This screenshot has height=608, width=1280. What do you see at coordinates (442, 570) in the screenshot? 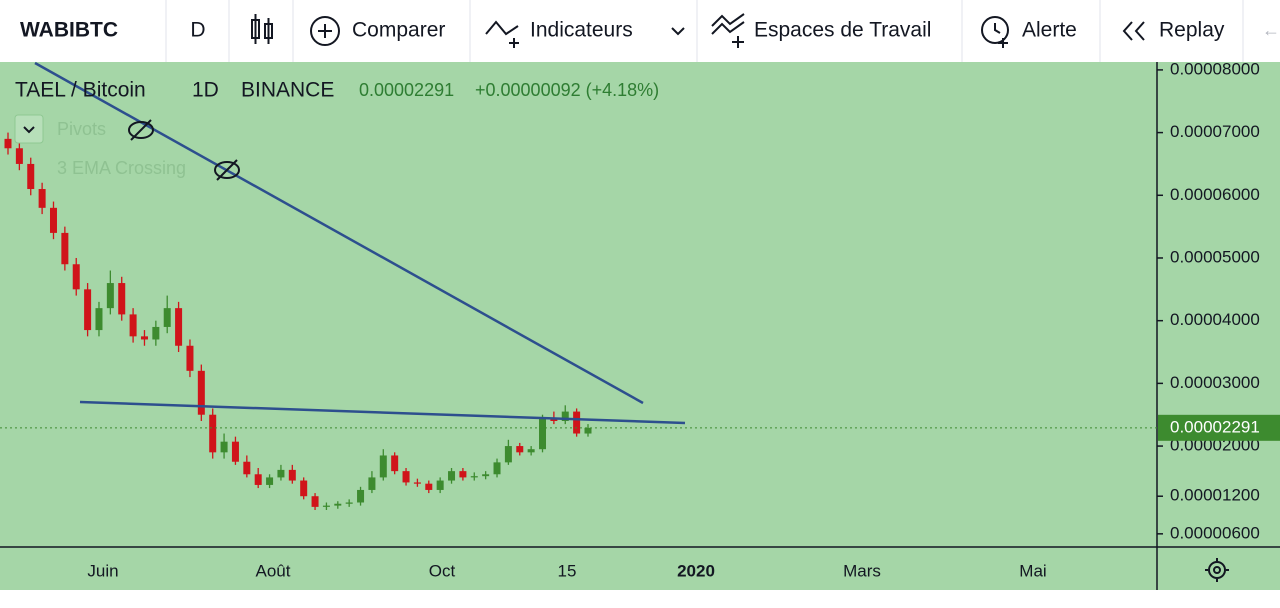
I see `x-tick-label: Oct` at bounding box center [442, 570].